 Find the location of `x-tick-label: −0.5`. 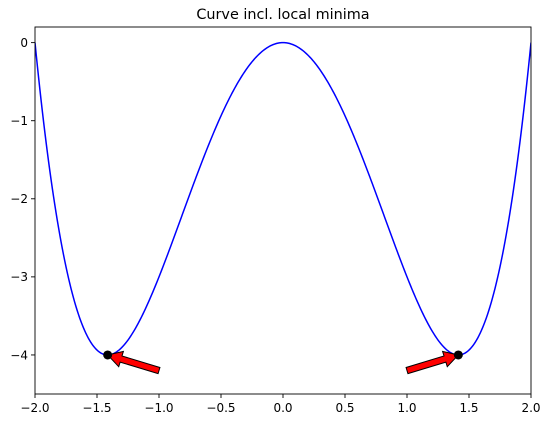

x-tick-label: −0.5 is located at coordinates (220, 408).